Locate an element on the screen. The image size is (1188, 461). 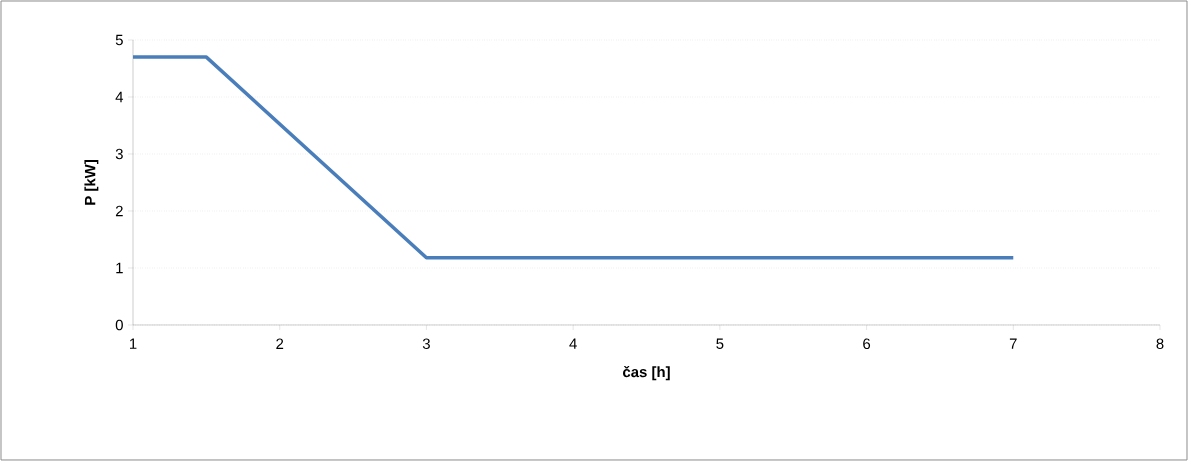
y-tick-label: 5 is located at coordinates (119, 40).